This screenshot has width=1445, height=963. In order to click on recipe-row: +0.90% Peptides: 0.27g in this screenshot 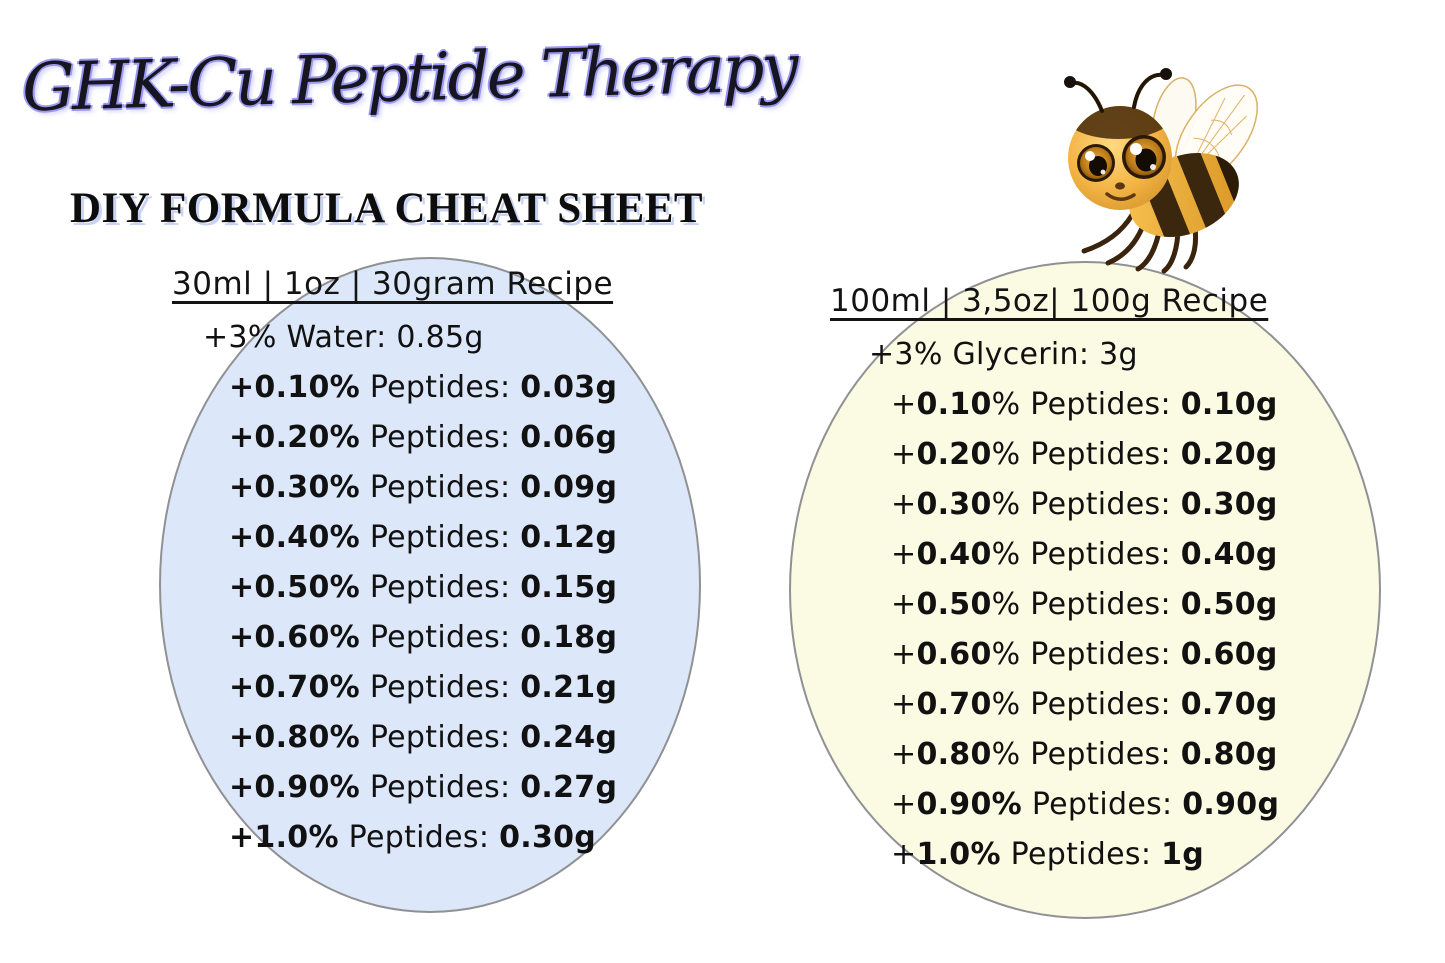, I will do `click(423, 788)`.